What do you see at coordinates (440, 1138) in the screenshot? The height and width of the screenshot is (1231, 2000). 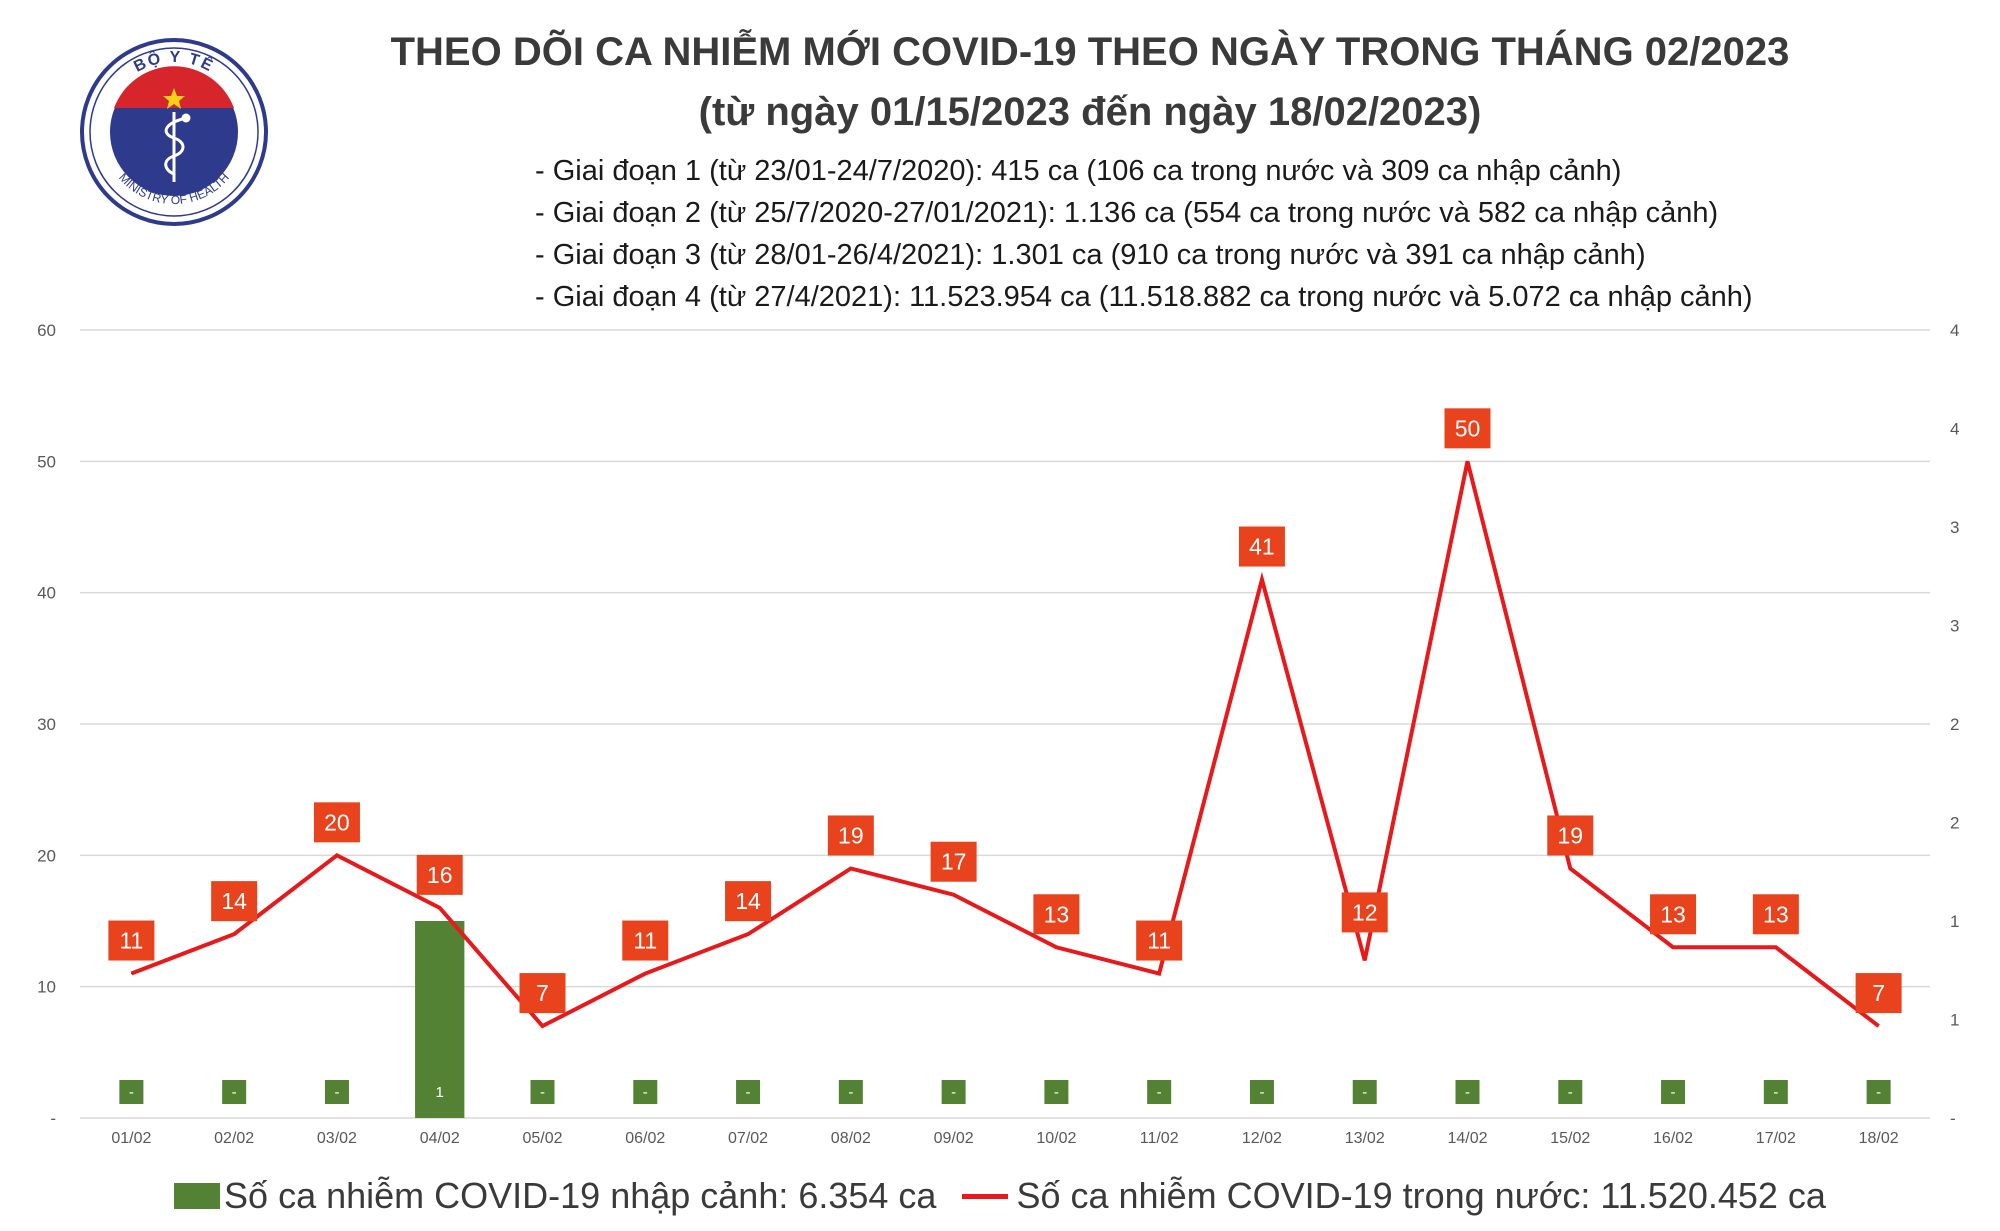 I see `x-tick-label: 04/02` at bounding box center [440, 1138].